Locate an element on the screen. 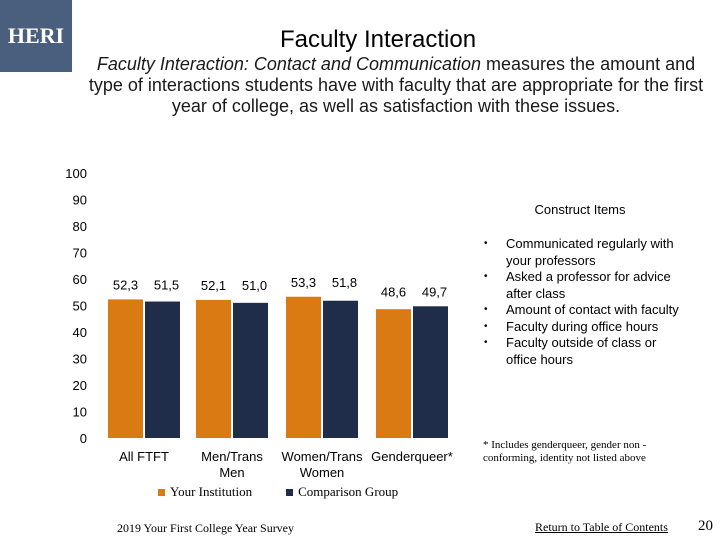 Image resolution: width=720 pixels, height=540 pixels. x-tick-label: Genderqueer* is located at coordinates (412, 456).